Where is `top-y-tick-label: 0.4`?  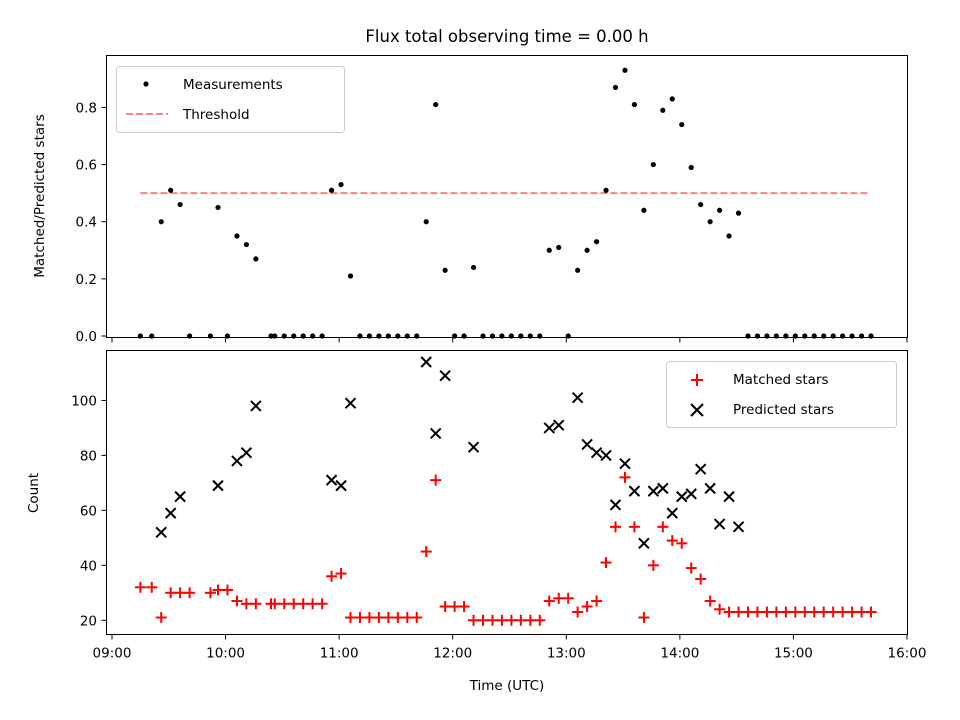
top-y-tick-label: 0.4 is located at coordinates (86, 223).